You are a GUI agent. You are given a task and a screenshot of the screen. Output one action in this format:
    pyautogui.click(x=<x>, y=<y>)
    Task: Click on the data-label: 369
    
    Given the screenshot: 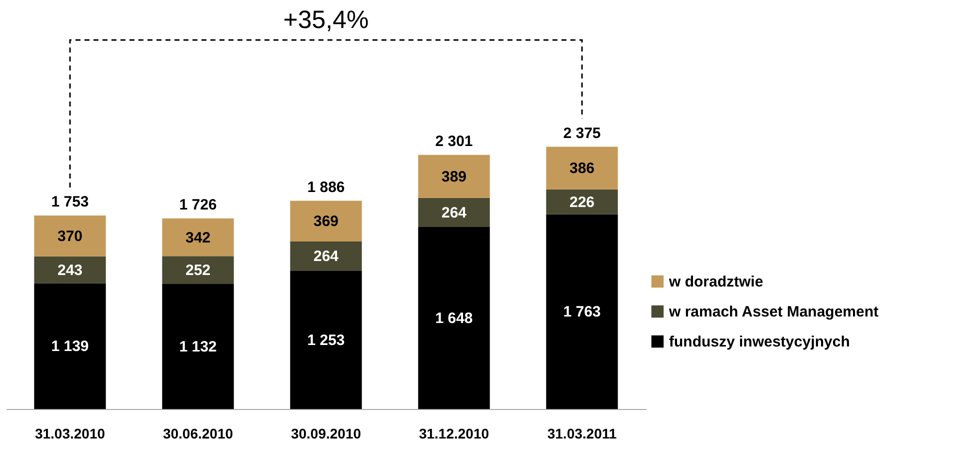 What is the action you would take?
    pyautogui.click(x=326, y=221)
    